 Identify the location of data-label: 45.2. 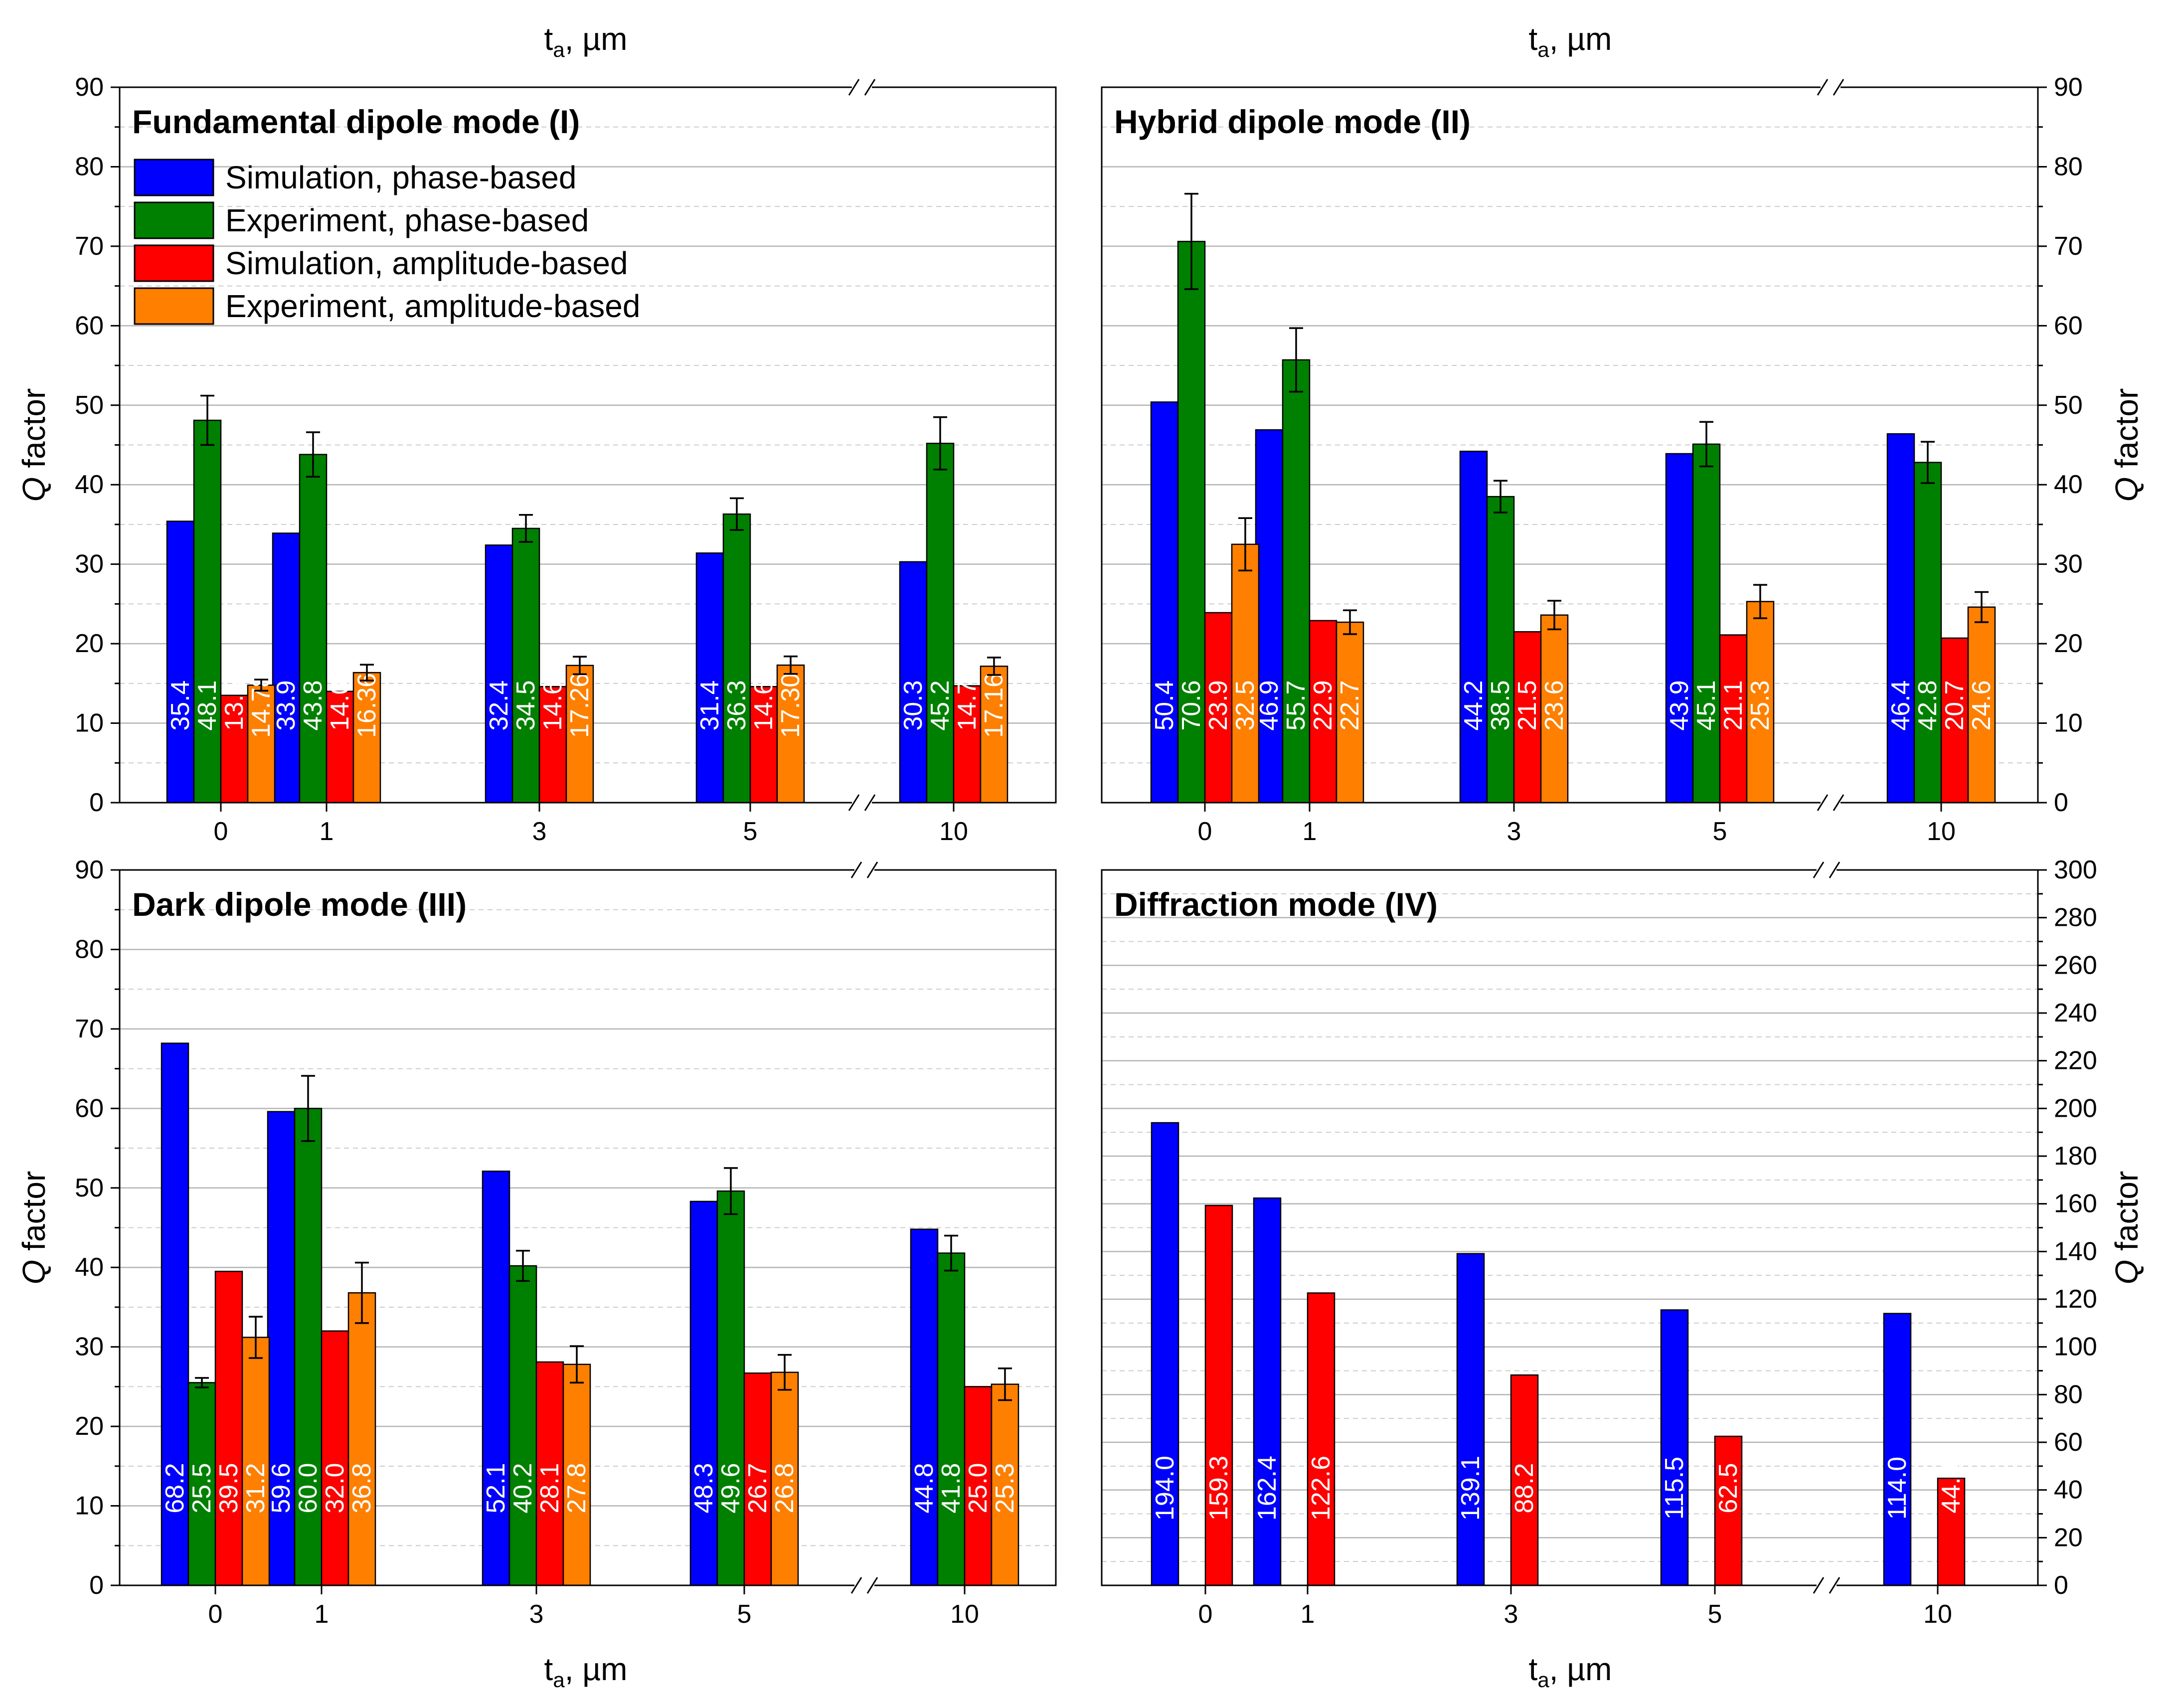
(940, 705).